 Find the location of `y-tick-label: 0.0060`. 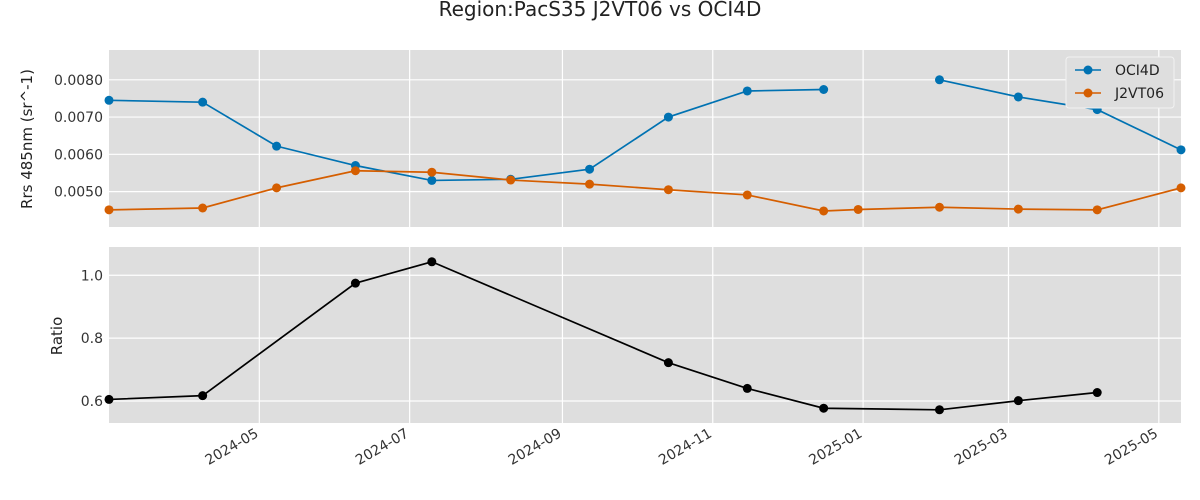

y-tick-label: 0.0060 is located at coordinates (78, 155).